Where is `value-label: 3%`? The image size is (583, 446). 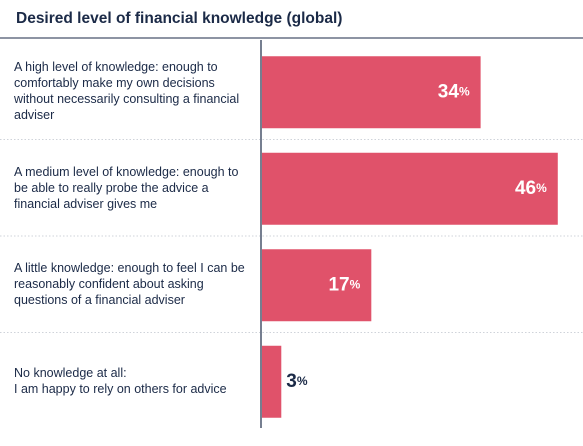 value-label: 3% is located at coordinates (297, 381).